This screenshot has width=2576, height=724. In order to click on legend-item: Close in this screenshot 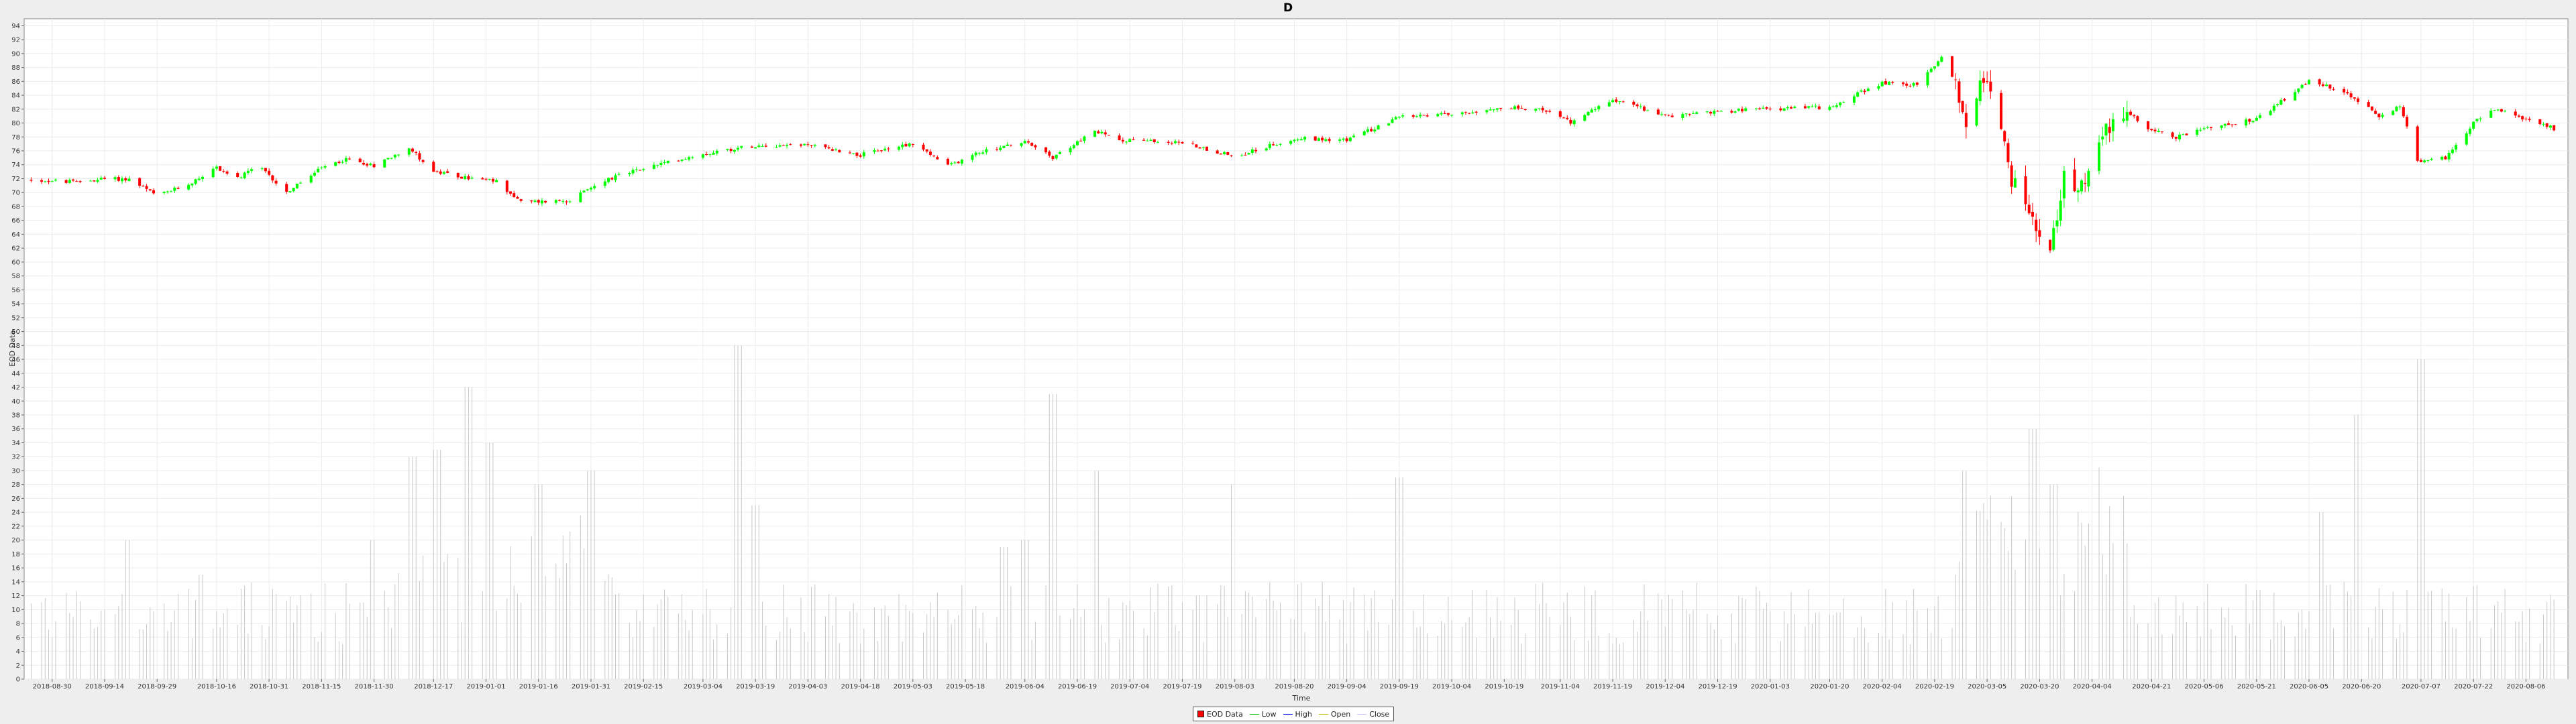, I will do `click(1373, 714)`.